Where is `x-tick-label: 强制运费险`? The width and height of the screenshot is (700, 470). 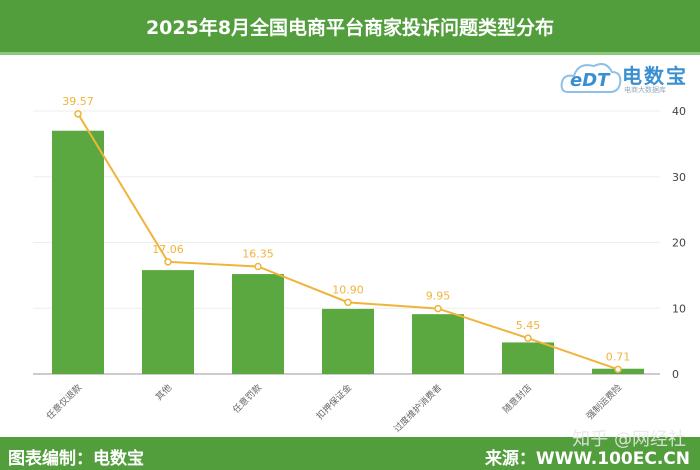
x-tick-label: 强制运费险 is located at coordinates (604, 402).